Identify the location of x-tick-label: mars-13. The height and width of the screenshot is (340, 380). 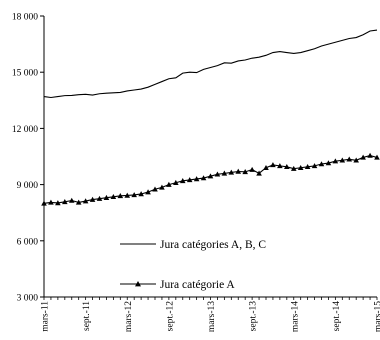
(212, 316).